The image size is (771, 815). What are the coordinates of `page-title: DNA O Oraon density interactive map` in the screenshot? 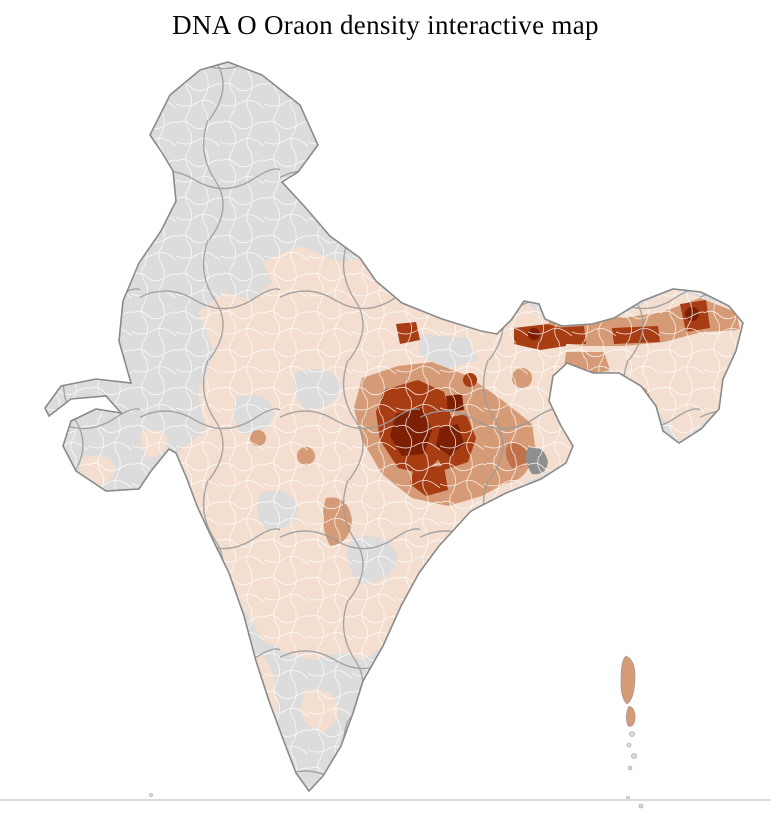 It's located at (385, 25).